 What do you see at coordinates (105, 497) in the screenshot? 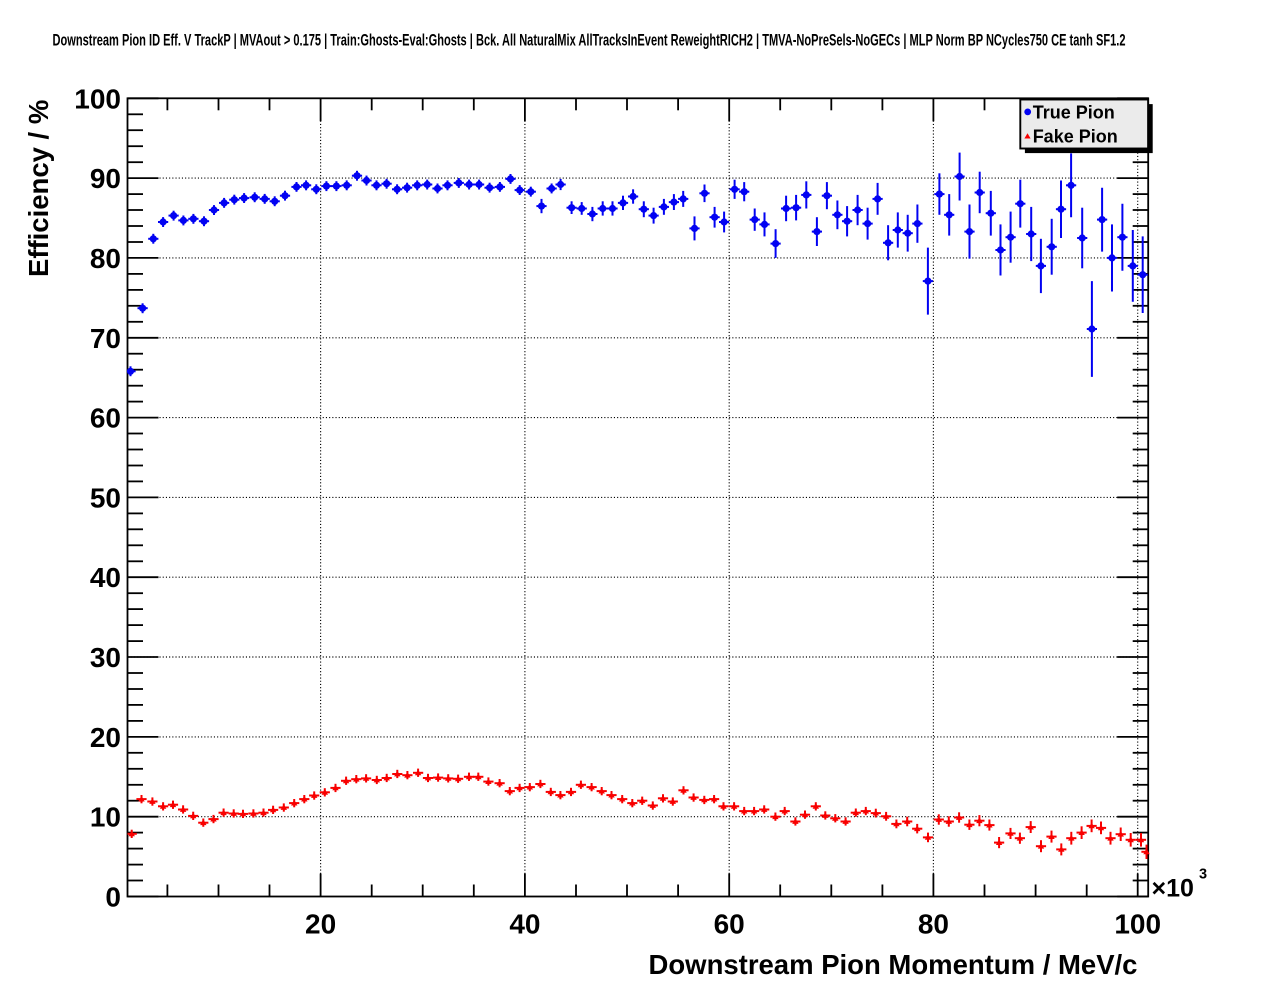
I see `svg-text: 50` at bounding box center [105, 497].